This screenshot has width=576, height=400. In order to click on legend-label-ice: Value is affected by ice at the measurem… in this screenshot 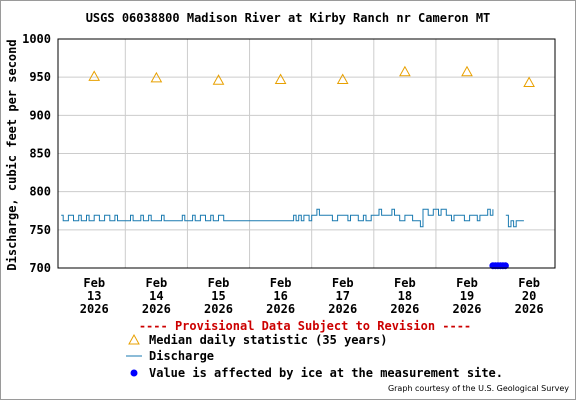, I will do `click(326, 373)`.